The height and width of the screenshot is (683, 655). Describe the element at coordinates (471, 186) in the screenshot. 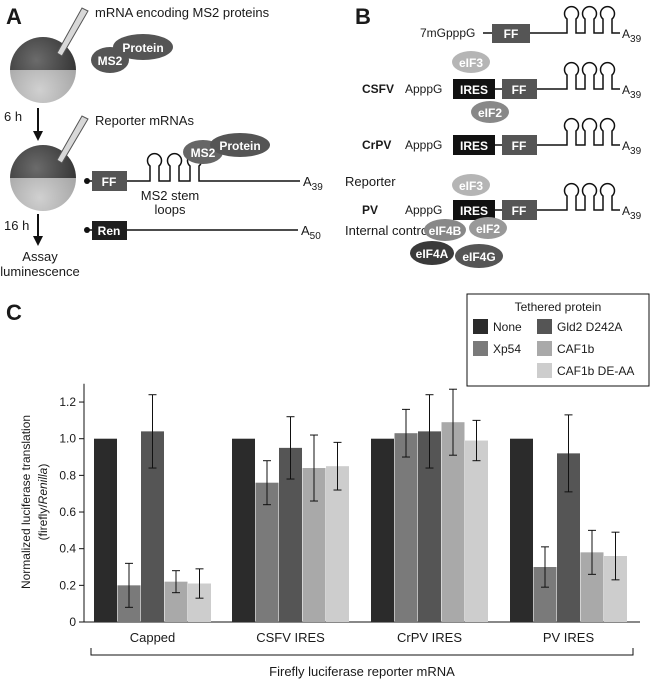

I see `eif3-label-pv: eIF3` at that location.